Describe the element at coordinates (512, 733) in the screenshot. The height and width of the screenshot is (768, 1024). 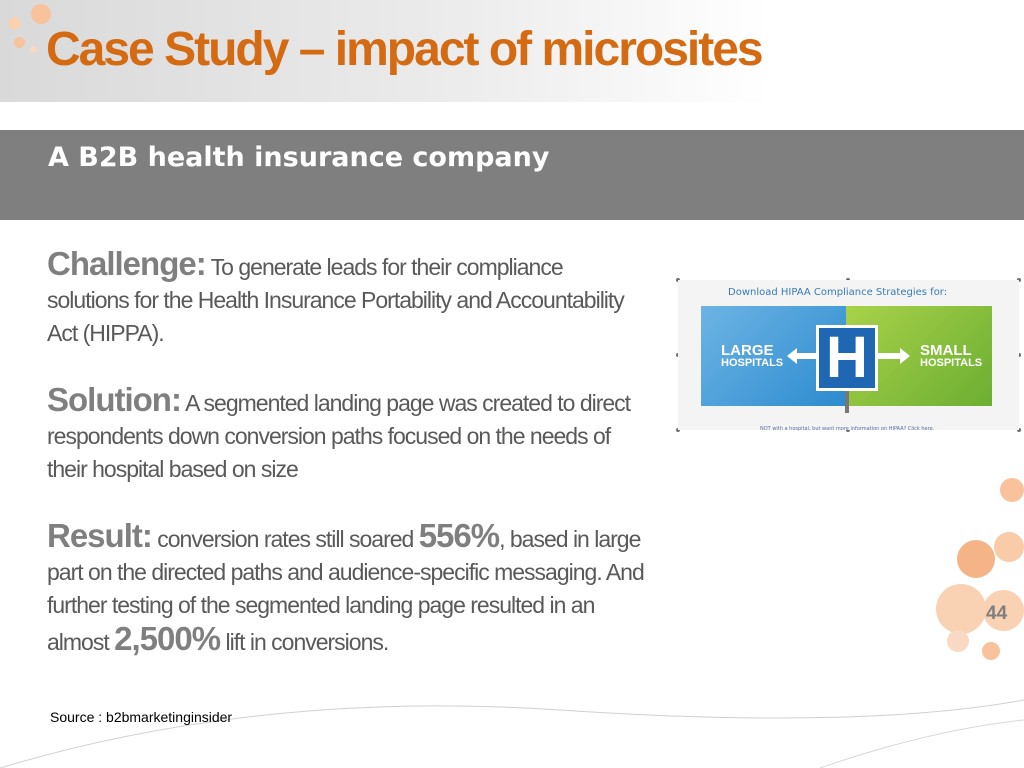
I see `bottom-swoosh` at that location.